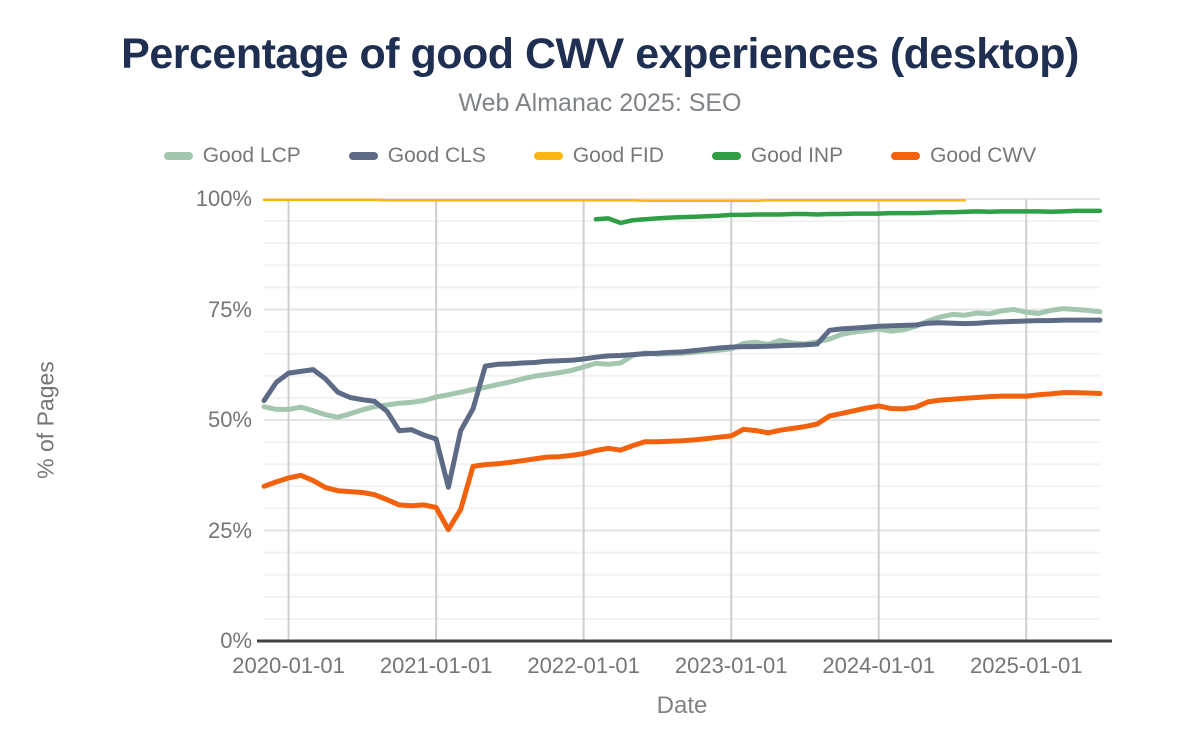 This screenshot has width=1200, height=742. I want to click on legend-label-good-lcp: Good LCP, so click(251, 155).